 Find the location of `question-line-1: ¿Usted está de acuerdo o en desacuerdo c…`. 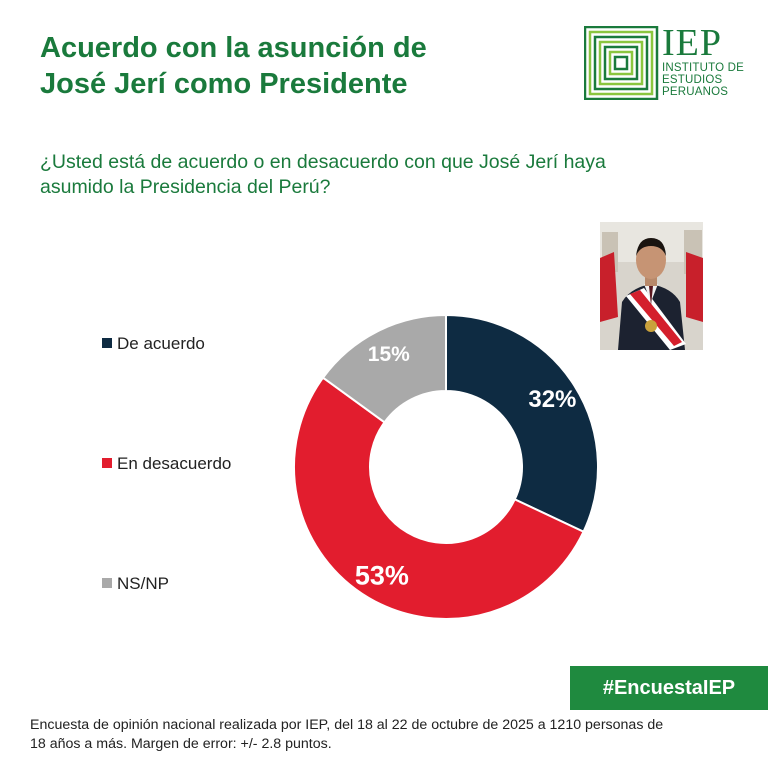

question-line-1: ¿Usted está de acuerdo o en desacuerdo c… is located at coordinates (323, 162).